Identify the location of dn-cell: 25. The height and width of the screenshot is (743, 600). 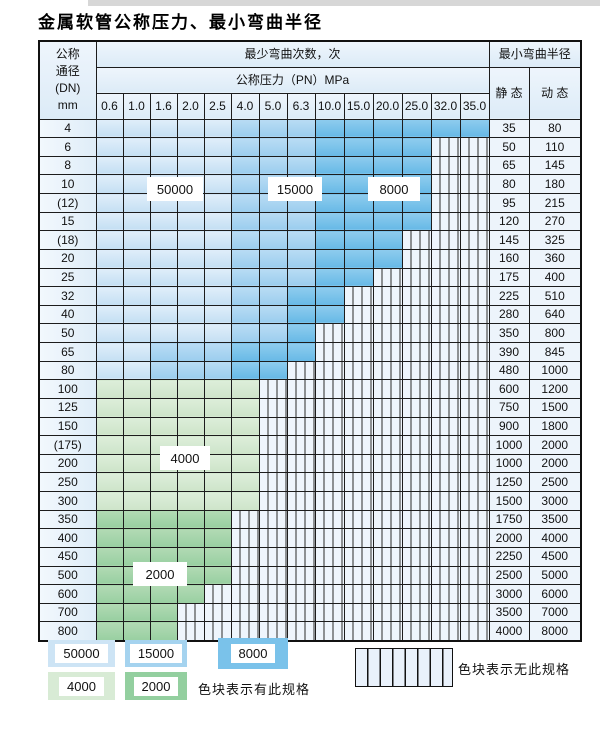
(67, 277).